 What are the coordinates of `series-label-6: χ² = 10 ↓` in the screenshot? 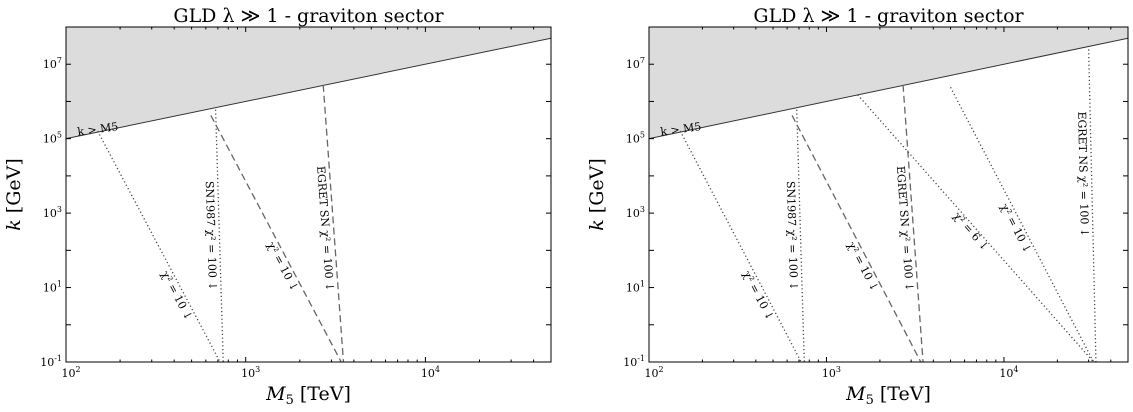 It's located at (1016, 229).